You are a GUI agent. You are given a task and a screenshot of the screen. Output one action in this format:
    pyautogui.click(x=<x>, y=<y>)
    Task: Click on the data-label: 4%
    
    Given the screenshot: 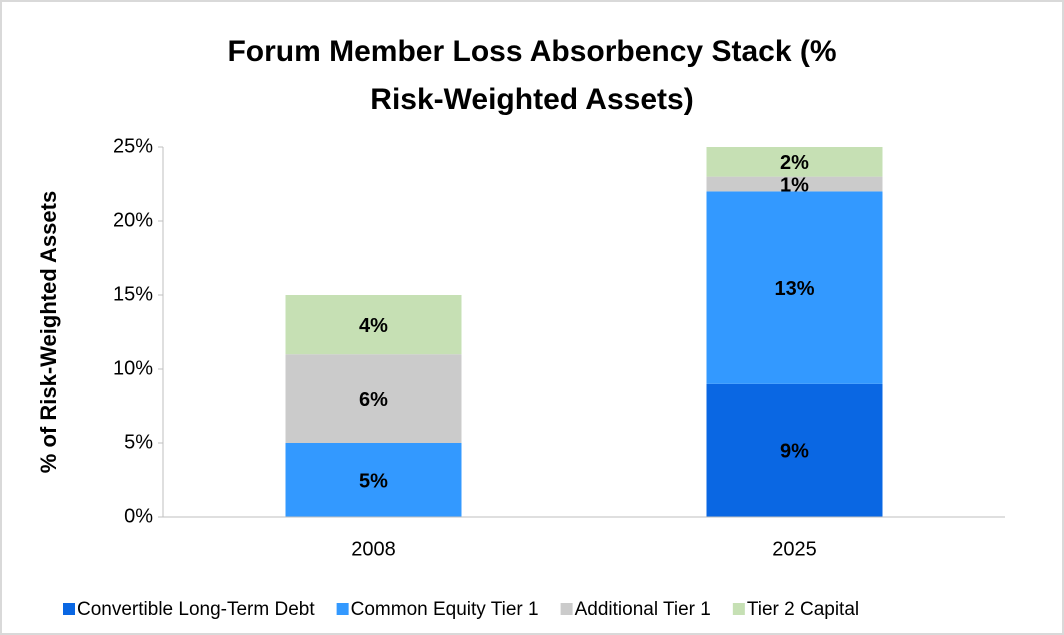 What is the action you would take?
    pyautogui.click(x=373, y=326)
    